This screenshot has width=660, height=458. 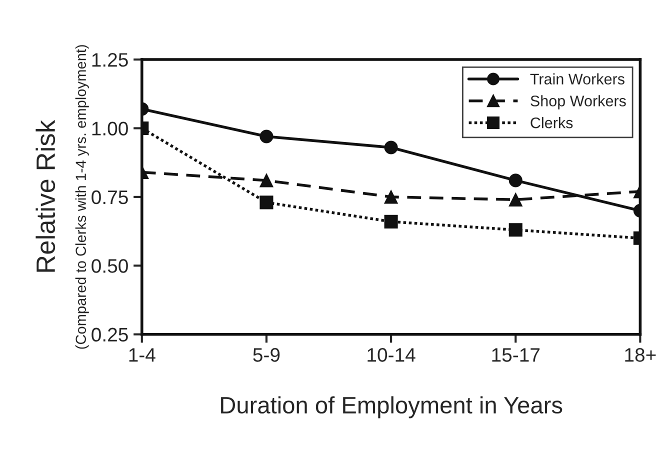 I want to click on text: (Compared to Clerks with 1-4 yrs. employment), so click(x=82, y=197).